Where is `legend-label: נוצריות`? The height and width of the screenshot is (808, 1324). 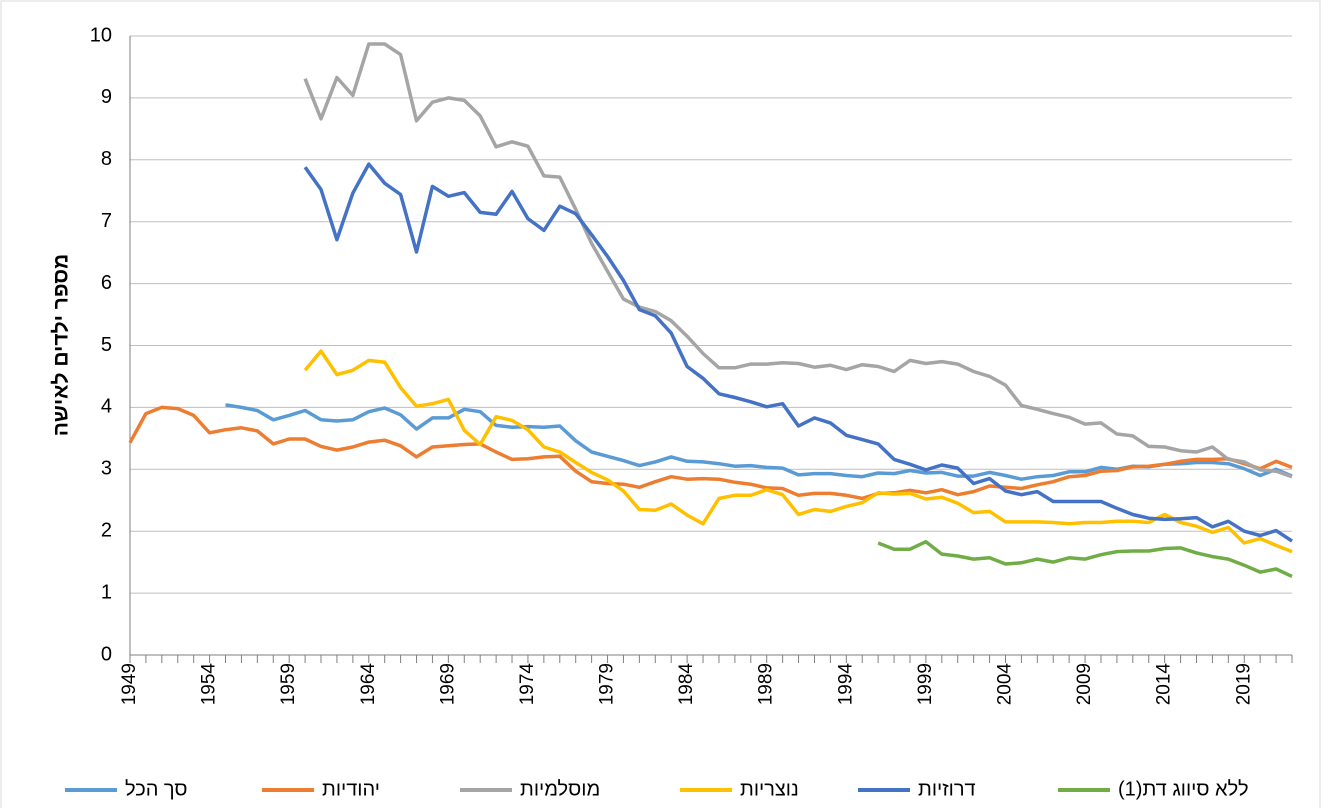 legend-label: נוצריות is located at coordinates (769, 789).